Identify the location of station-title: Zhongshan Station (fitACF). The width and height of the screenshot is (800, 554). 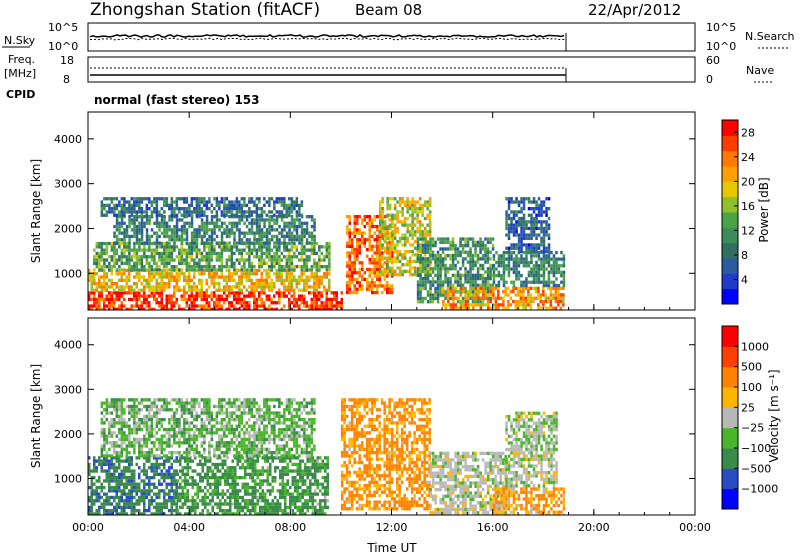
(205, 10).